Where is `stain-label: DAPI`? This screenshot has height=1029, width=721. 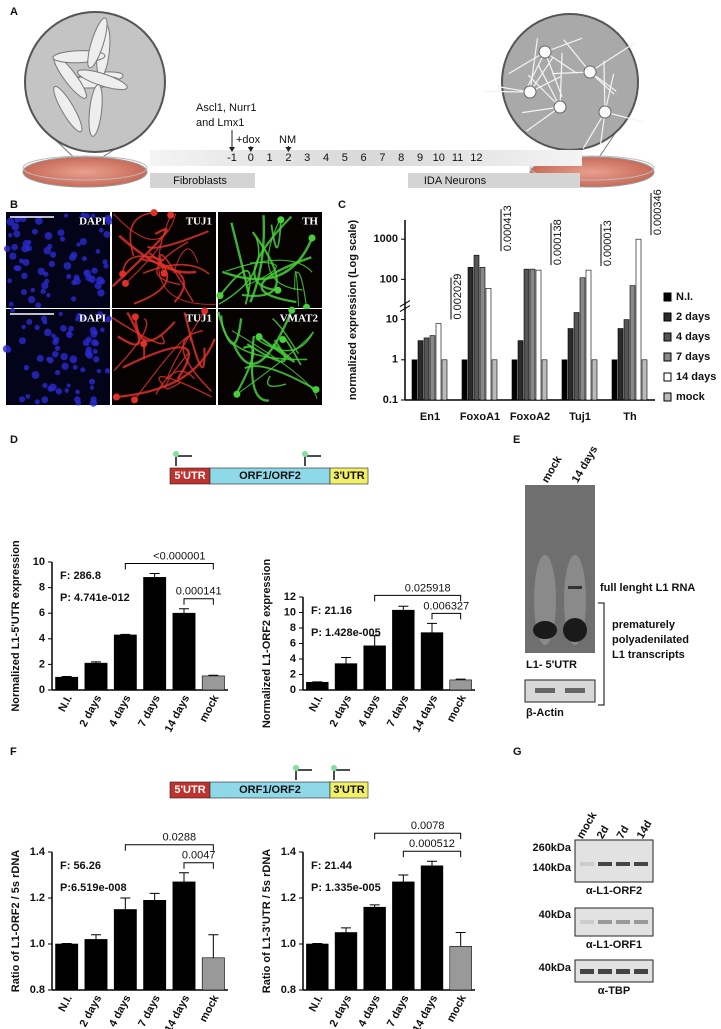 stain-label: DAPI is located at coordinates (92, 319).